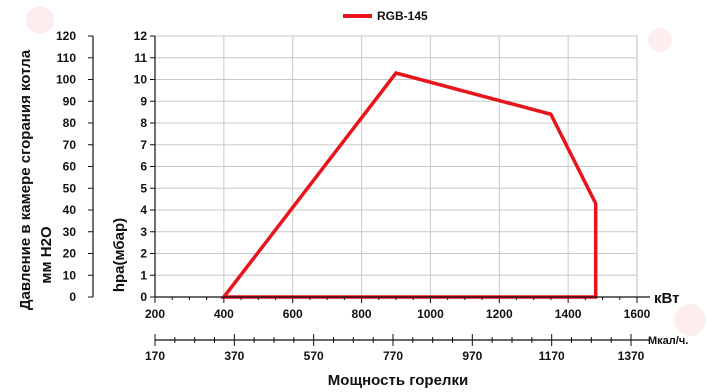 This screenshot has width=707, height=392. What do you see at coordinates (25, 179) in the screenshot?
I see `y-axis-mmh2o-title-line1: Давление в камере сгорания котла` at bounding box center [25, 179].